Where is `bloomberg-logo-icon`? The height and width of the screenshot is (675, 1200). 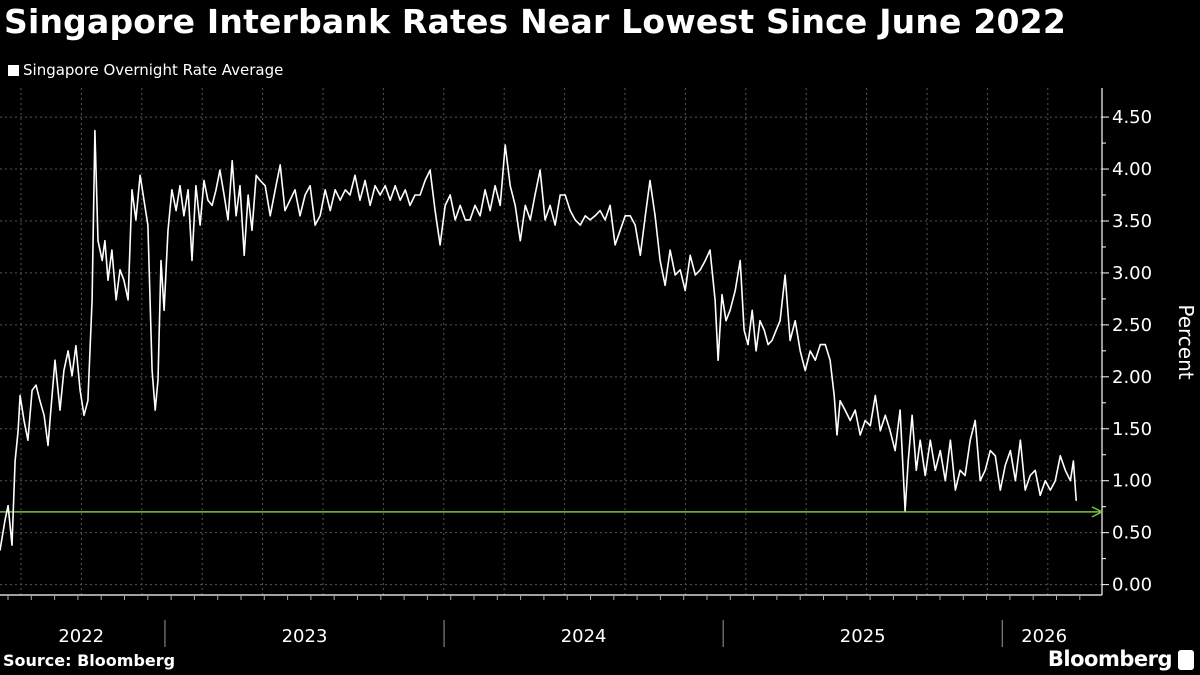
bloomberg-logo-icon is located at coordinates (1186, 660).